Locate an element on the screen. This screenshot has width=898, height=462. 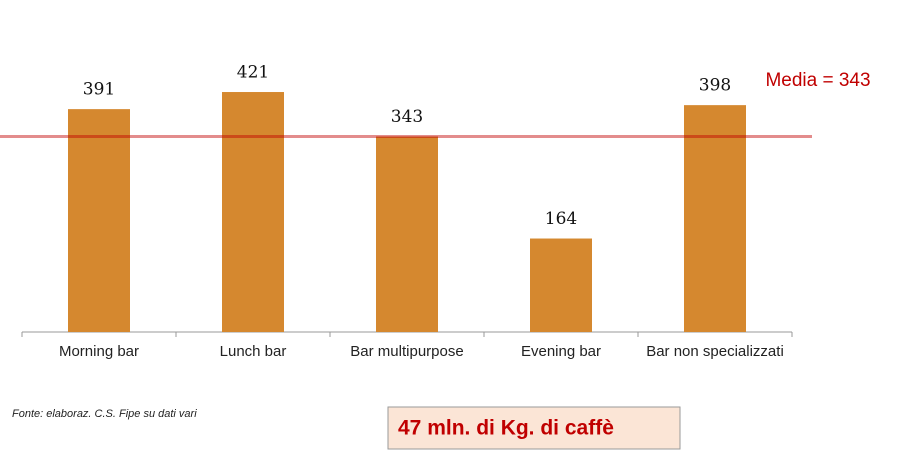
value-label: 391 is located at coordinates (99, 90).